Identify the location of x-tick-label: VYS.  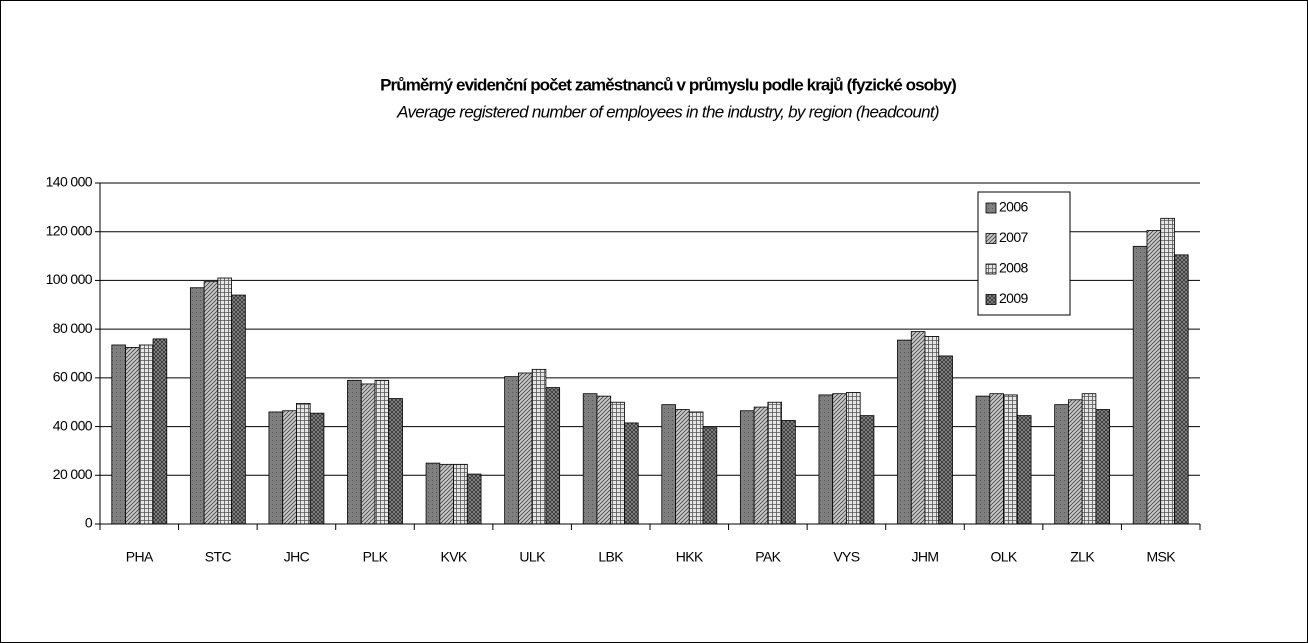
(846, 557).